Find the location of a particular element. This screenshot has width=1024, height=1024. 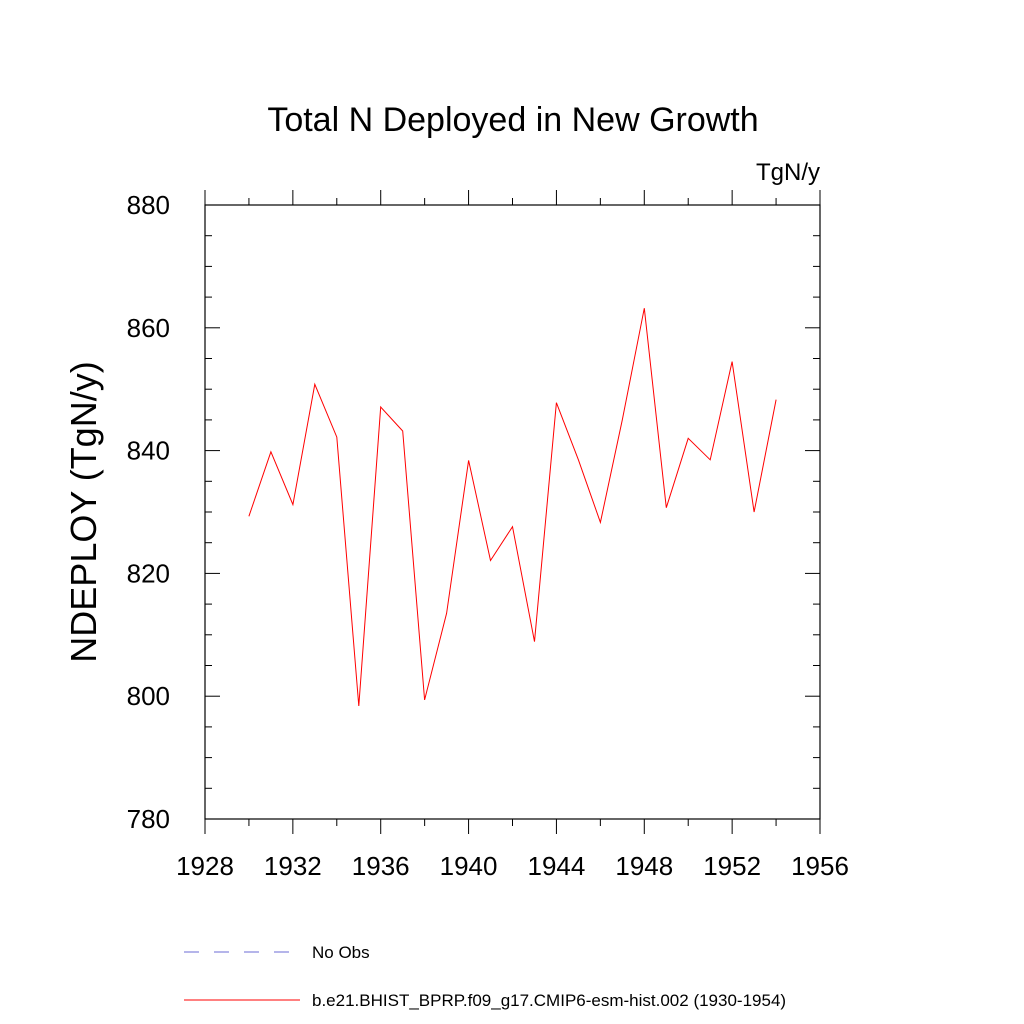

legend-label-no-obs: No Obs is located at coordinates (341, 952).